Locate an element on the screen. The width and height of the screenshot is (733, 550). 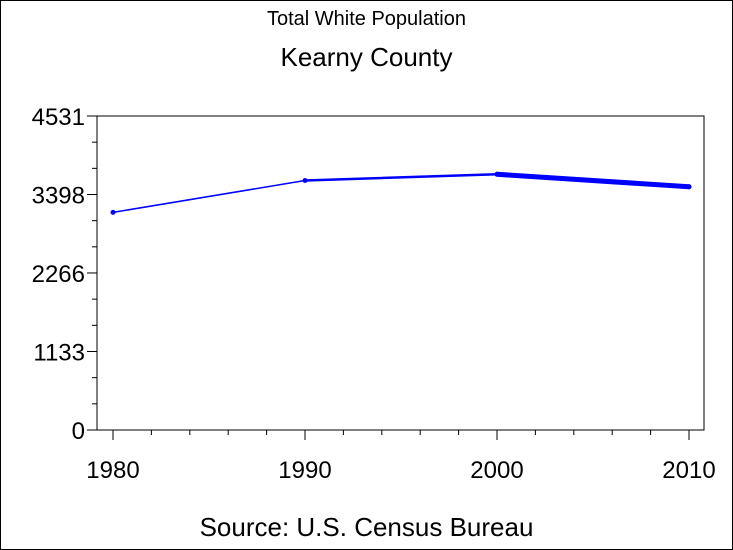
y-tick-label: 2266 is located at coordinates (58, 274).